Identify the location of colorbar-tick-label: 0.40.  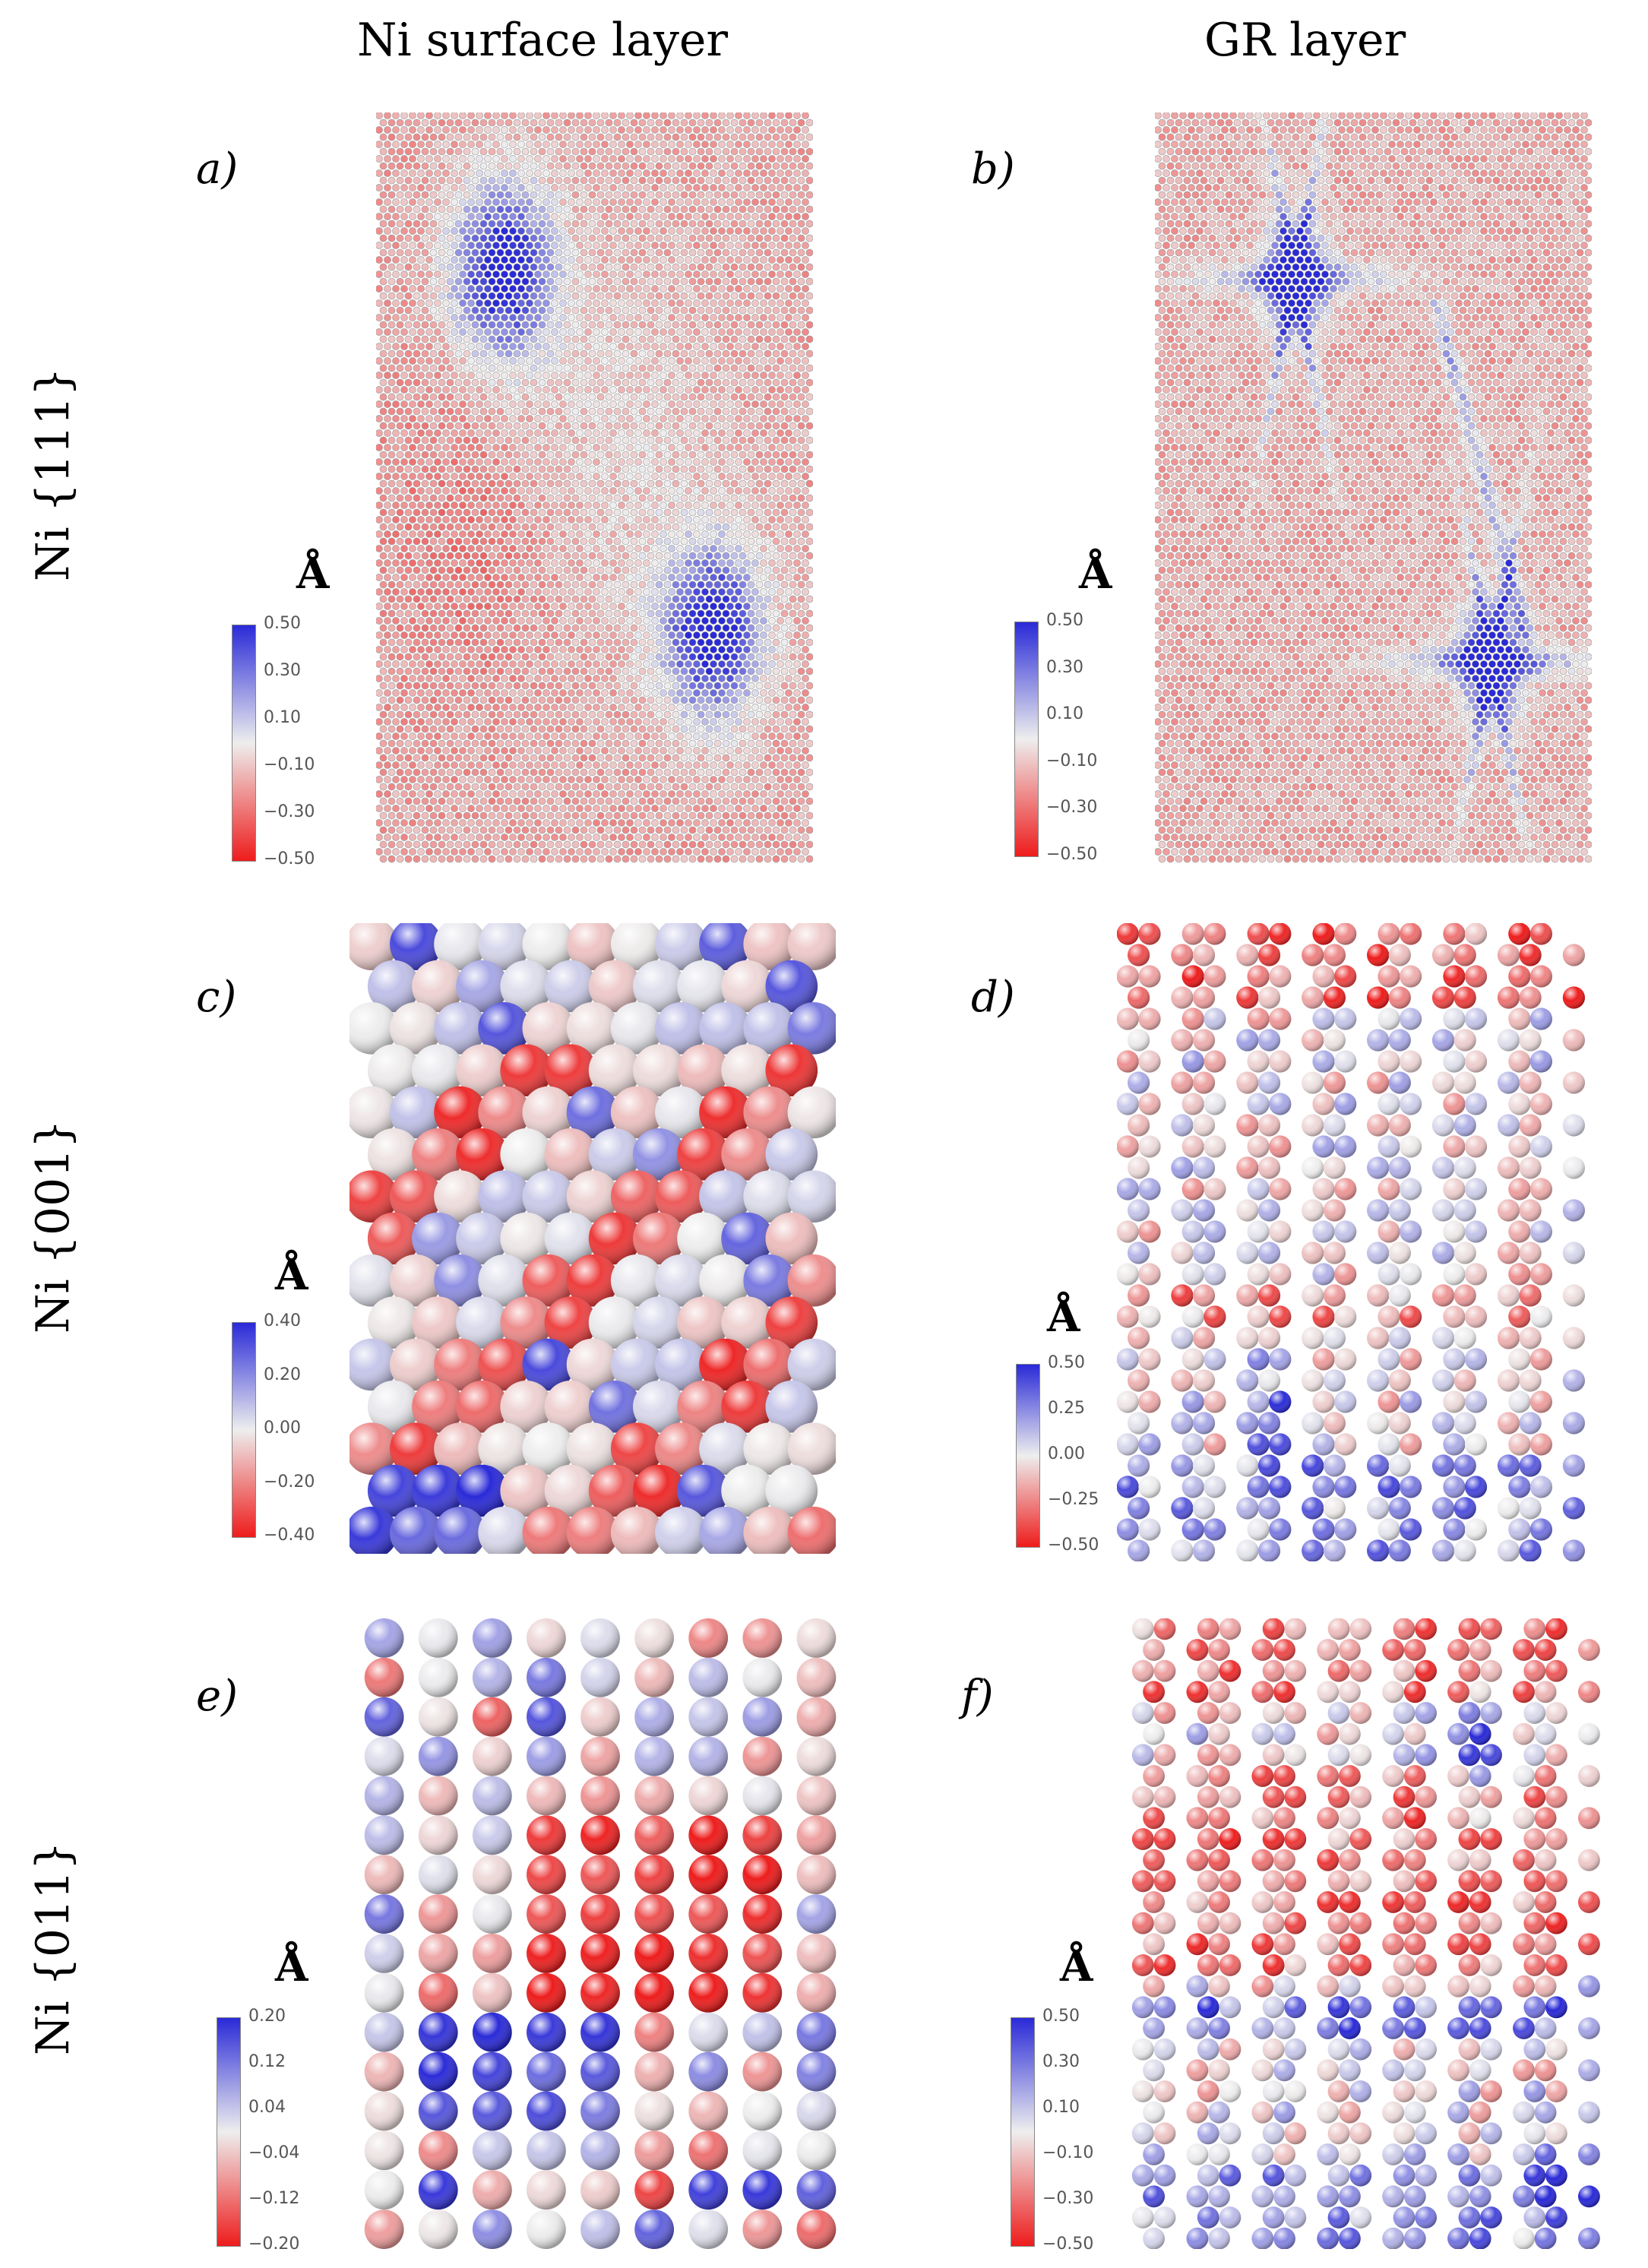
(282, 1320).